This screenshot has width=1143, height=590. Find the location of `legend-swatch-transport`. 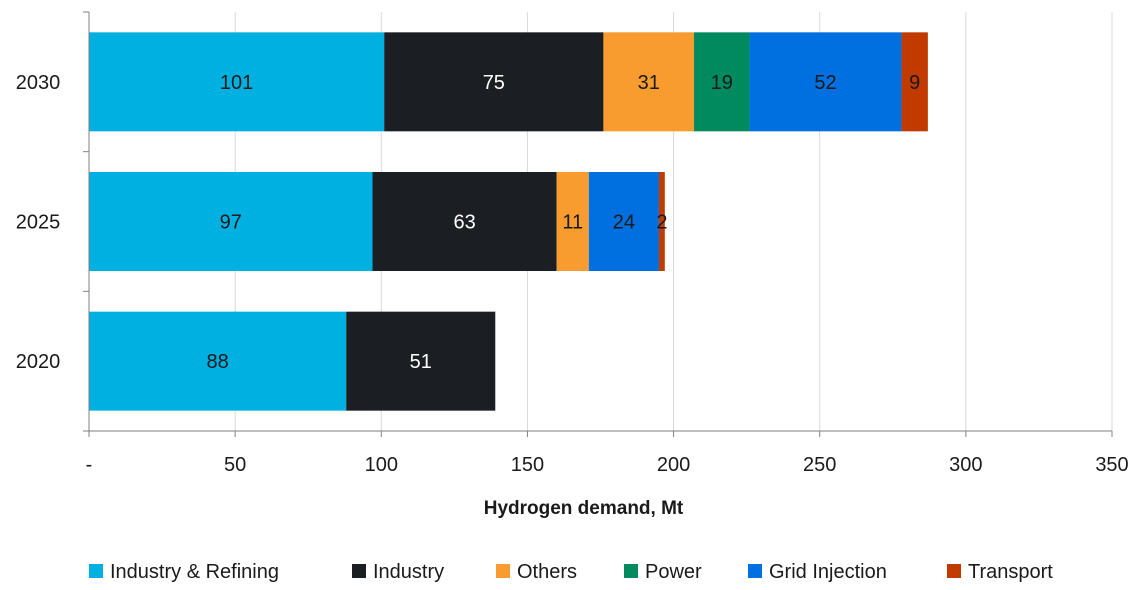

legend-swatch-transport is located at coordinates (954, 571).